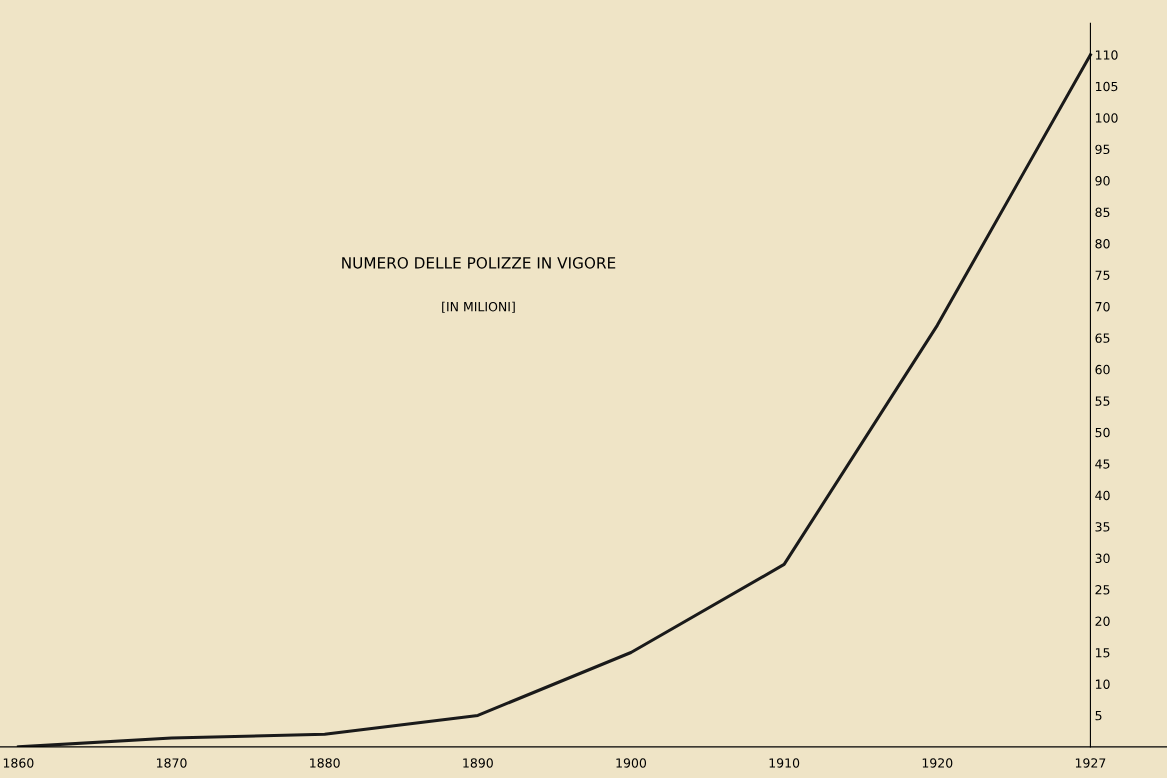 Image resolution: width=1167 pixels, height=778 pixels. I want to click on x-tick-label: 1890, so click(478, 763).